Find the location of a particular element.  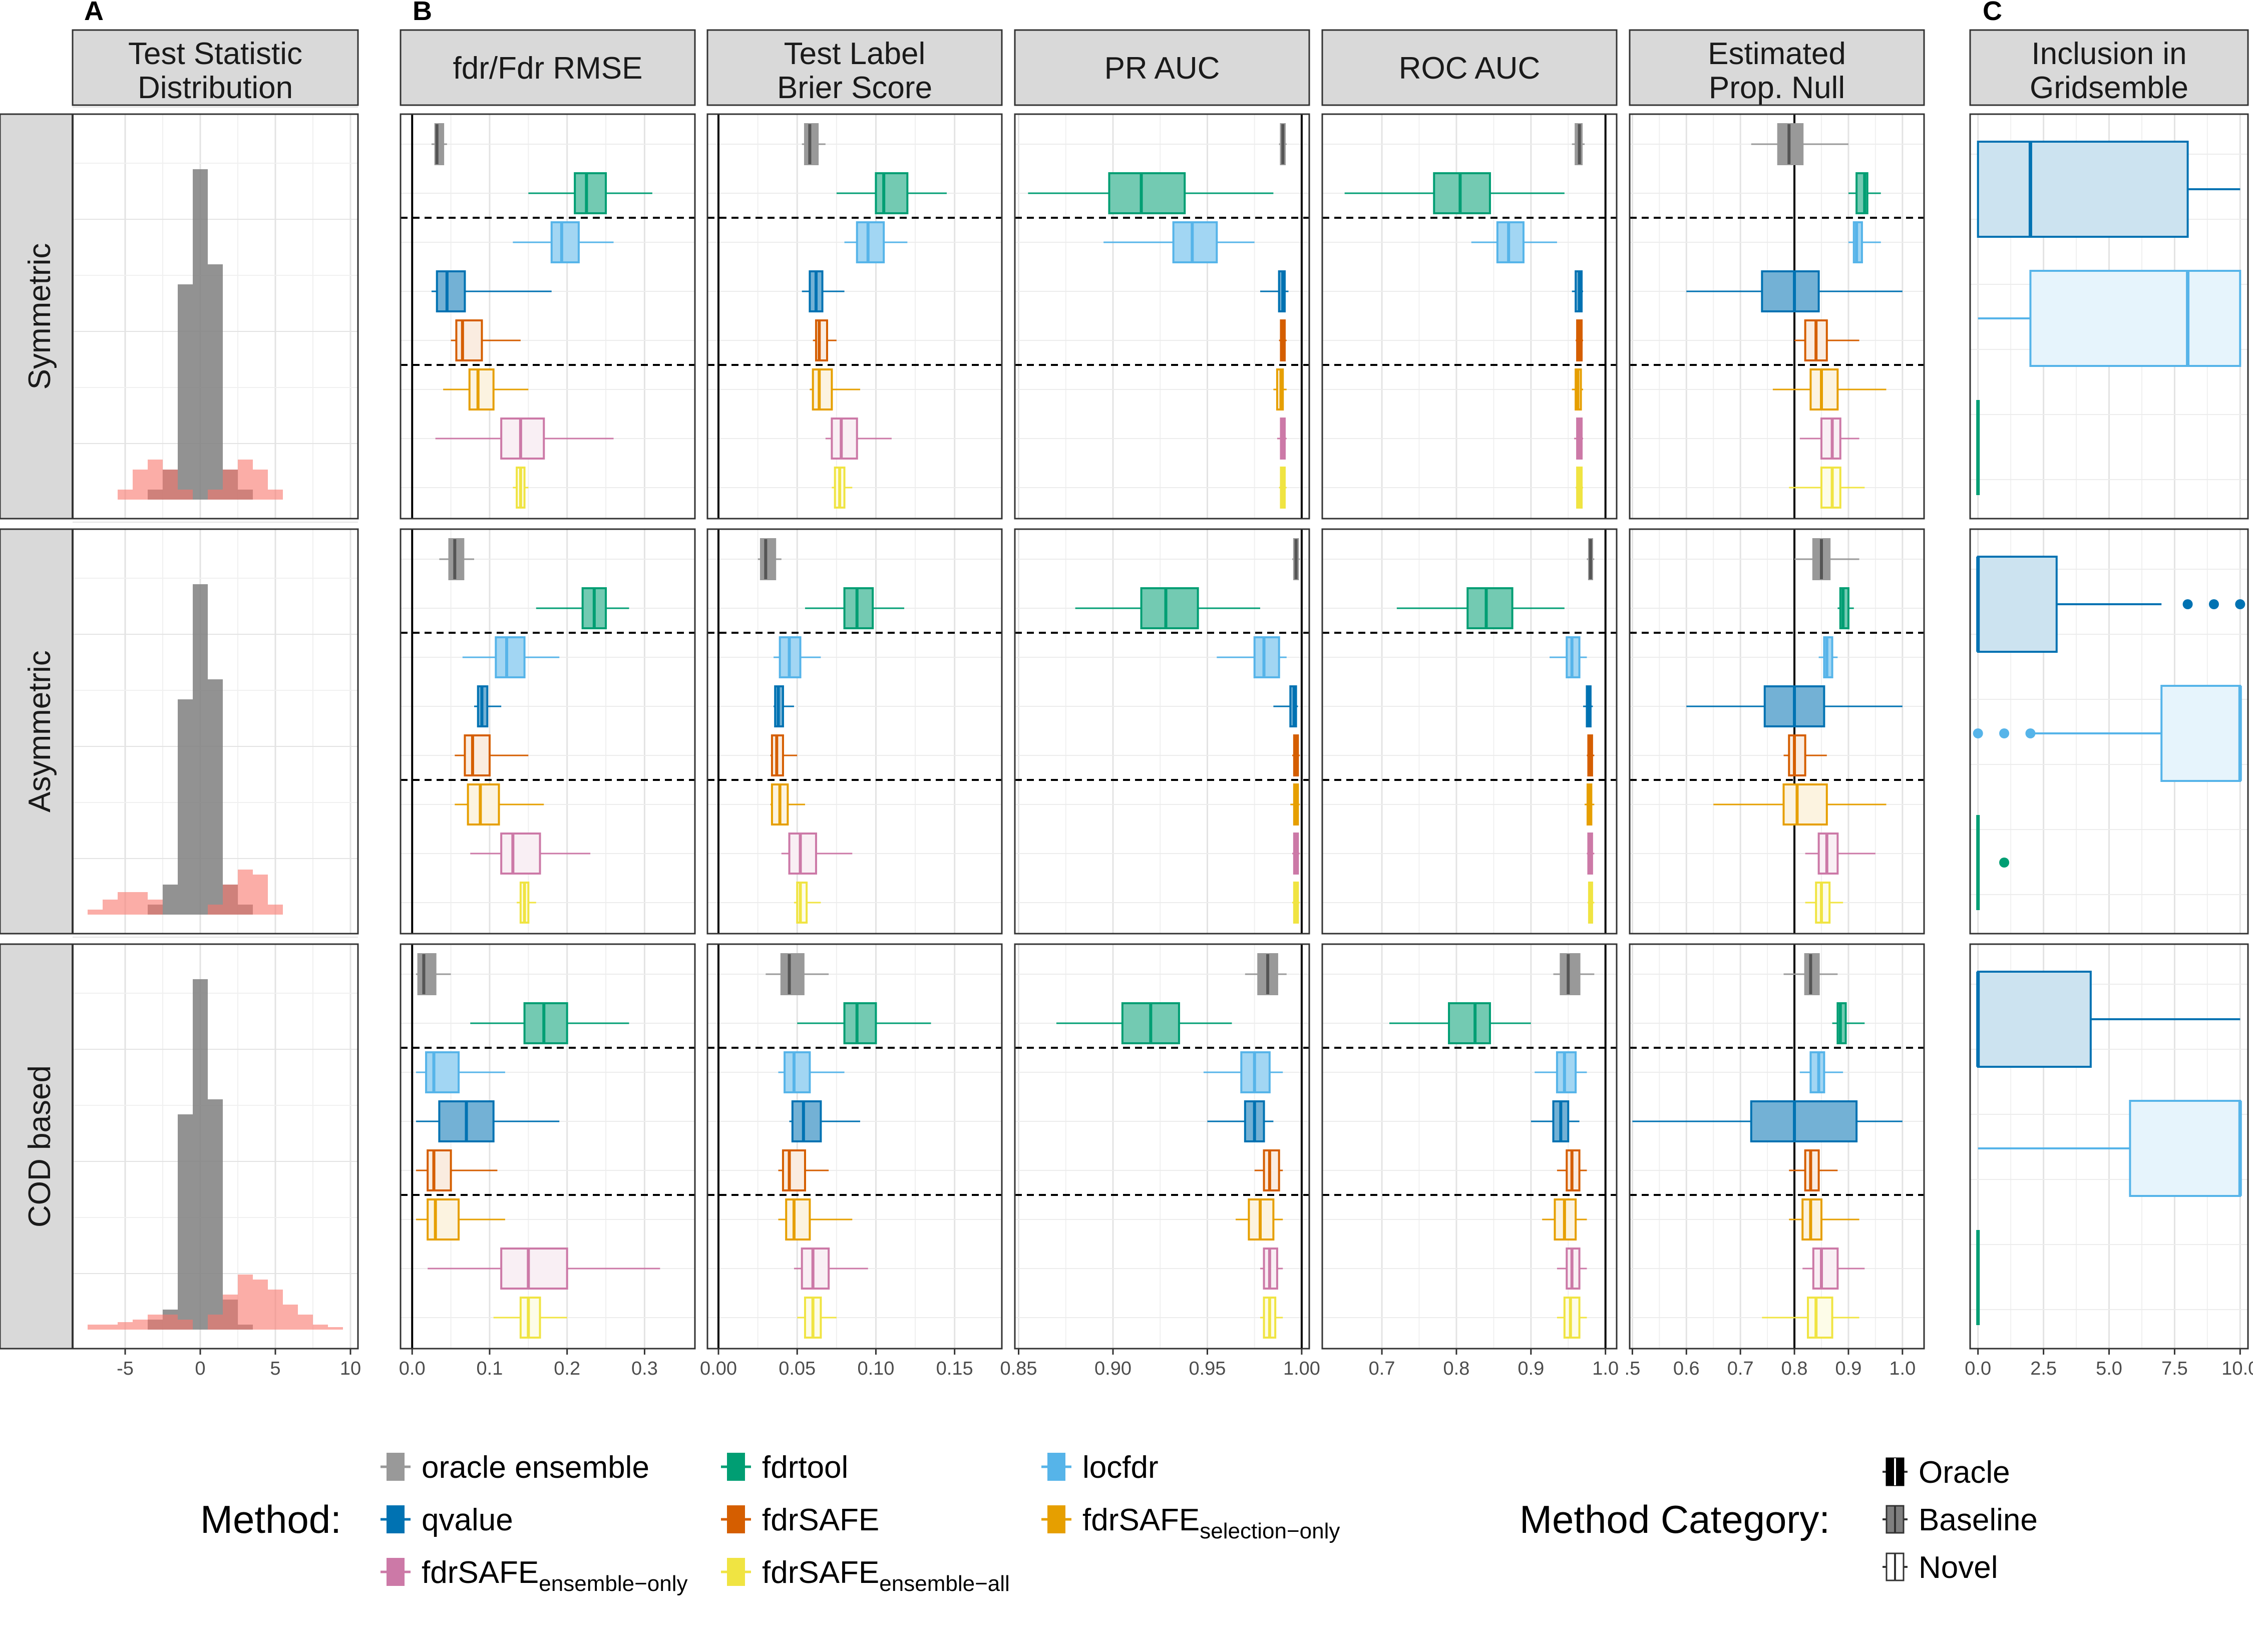

legend-method-label: fdrSAFEensemble−all is located at coordinates (886, 1575).